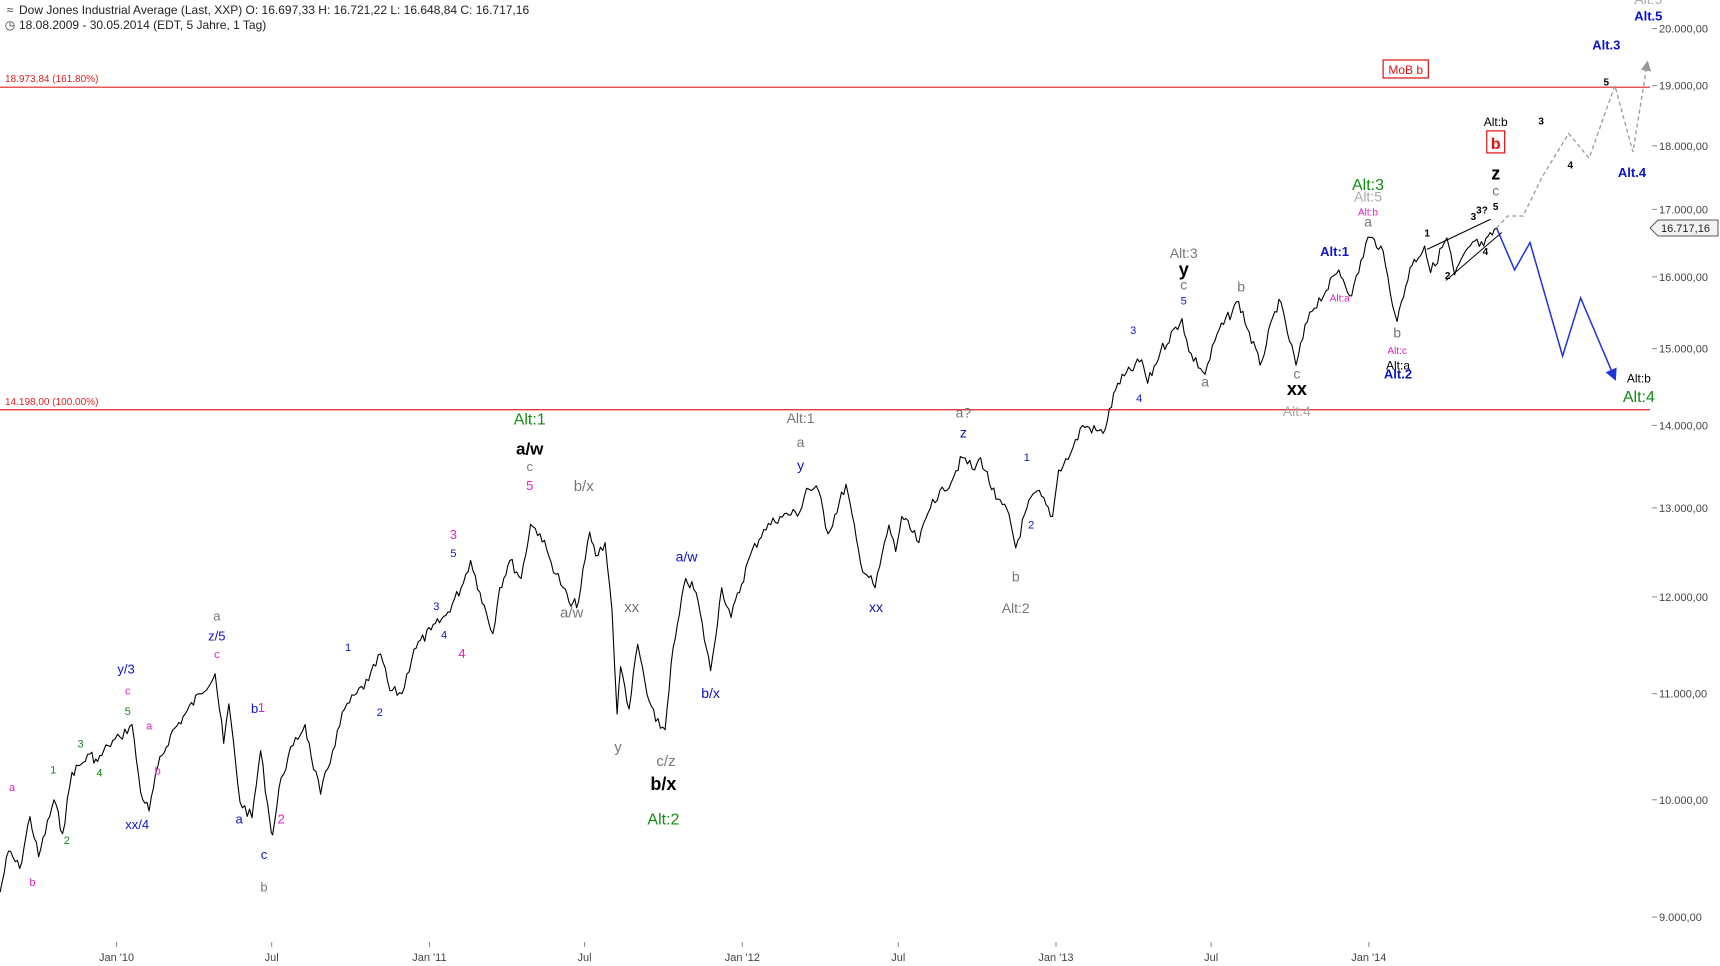  Describe the element at coordinates (137, 824) in the screenshot. I see `wave-label: xx/4` at that location.